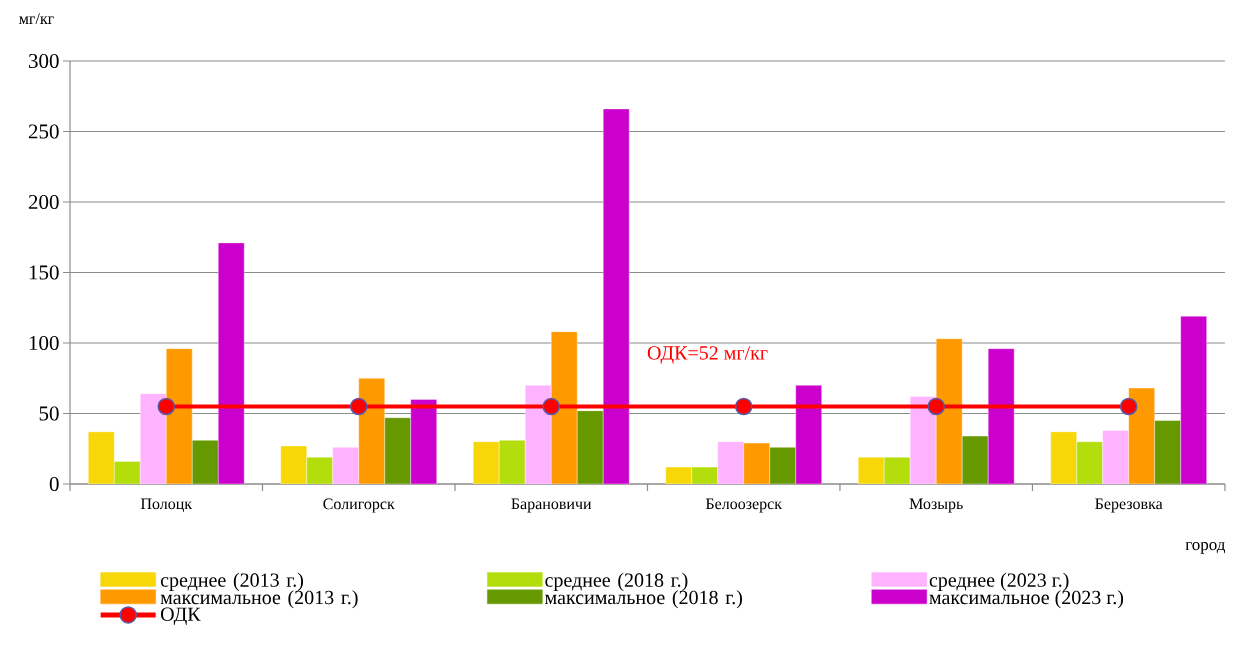 The image size is (1235, 655). What do you see at coordinates (744, 505) in the screenshot?
I see `x-tick-label: Белоозерск` at bounding box center [744, 505].